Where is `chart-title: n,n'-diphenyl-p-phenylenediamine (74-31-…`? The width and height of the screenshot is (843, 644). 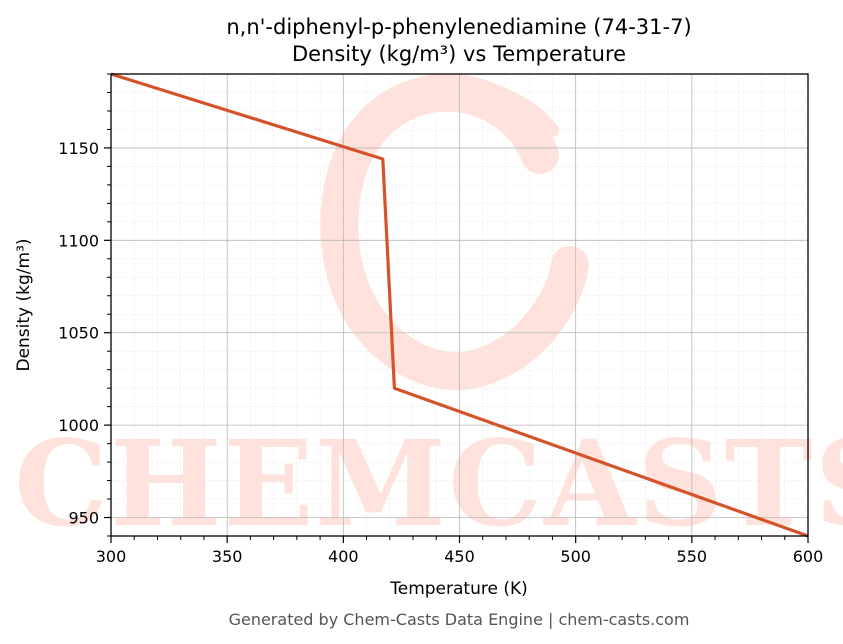
chart-title: n,n'-diphenyl-p-phenylenediamine (74-31-… is located at coordinates (458, 27).